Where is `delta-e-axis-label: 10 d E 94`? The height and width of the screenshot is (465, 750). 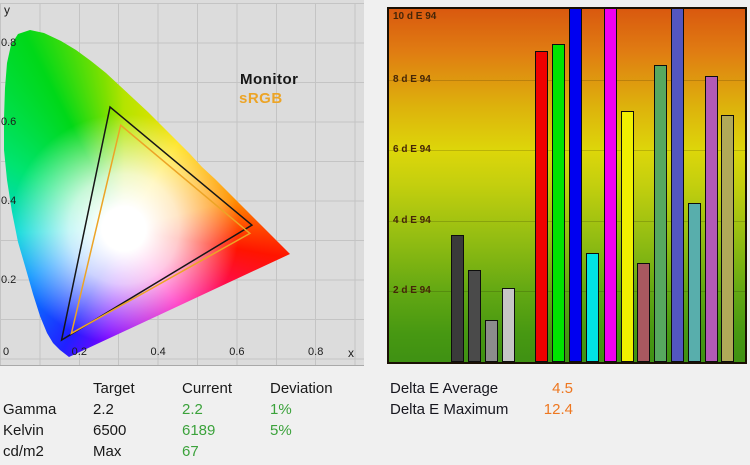 delta-e-axis-label: 10 d E 94 is located at coordinates (415, 16).